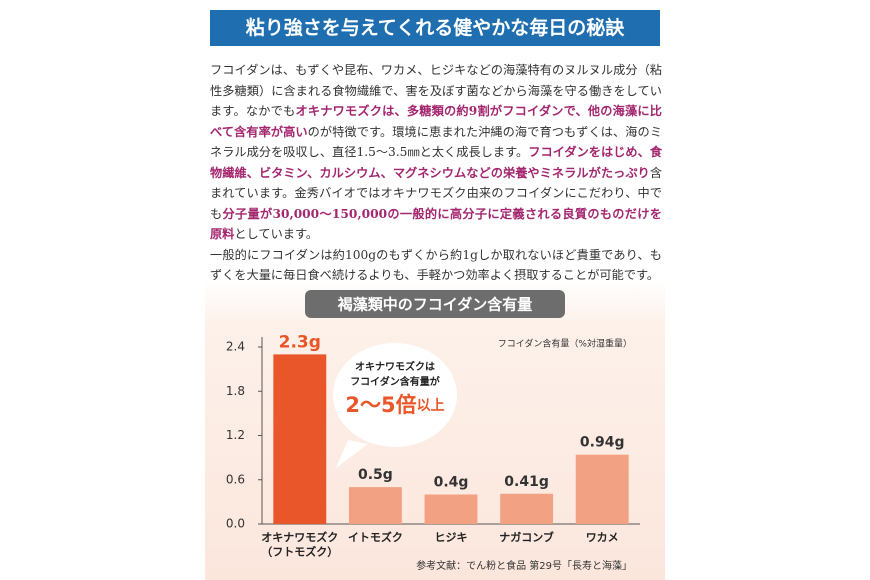 The image size is (870, 580). Describe the element at coordinates (524, 565) in the screenshot. I see `source: 参考文献：でん粉と食品 第29号「長寿と海藻」` at that location.